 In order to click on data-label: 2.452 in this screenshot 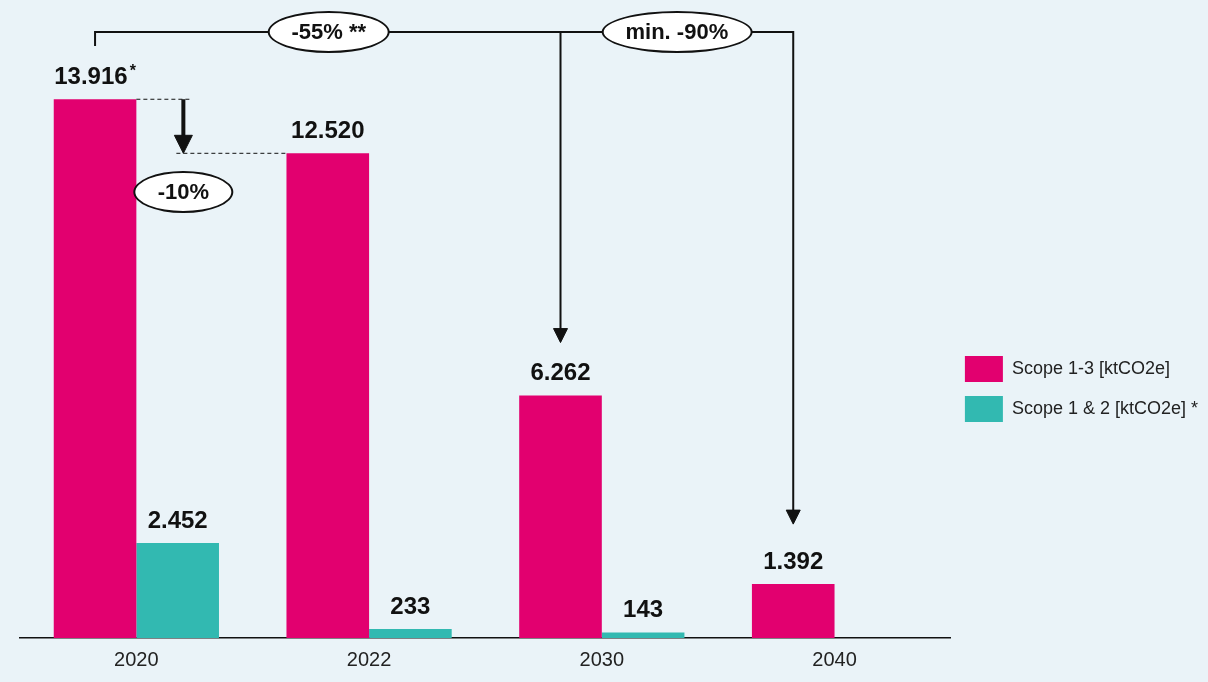, I will do `click(177, 519)`.